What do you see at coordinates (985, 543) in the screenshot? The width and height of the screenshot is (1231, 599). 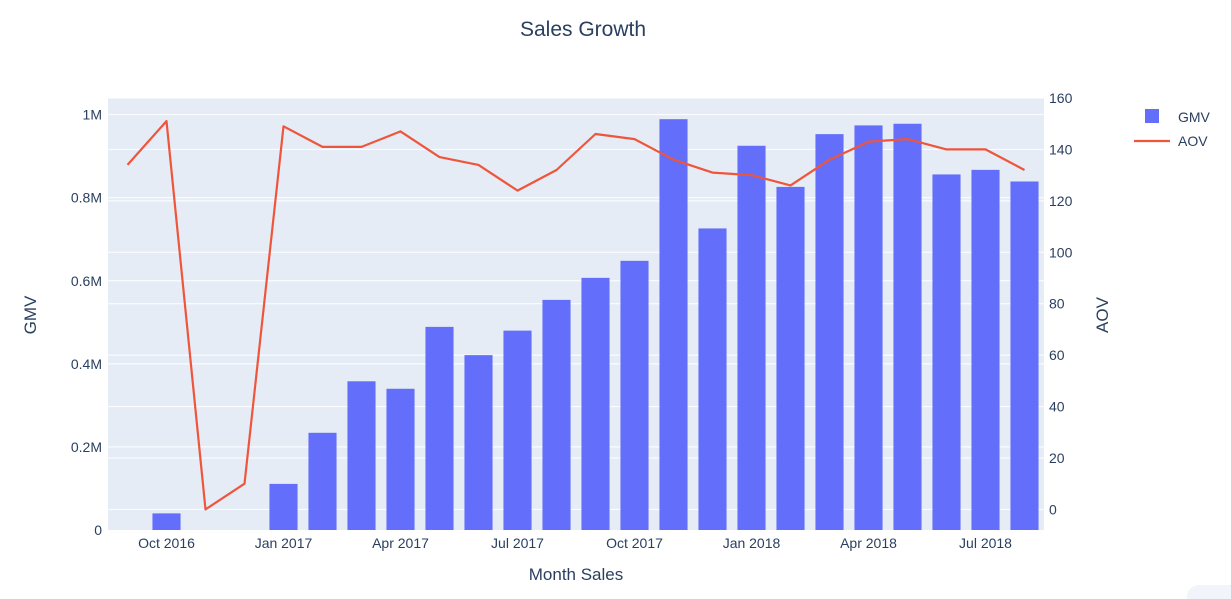 I see `x-tick-label: Jul 2018` at bounding box center [985, 543].